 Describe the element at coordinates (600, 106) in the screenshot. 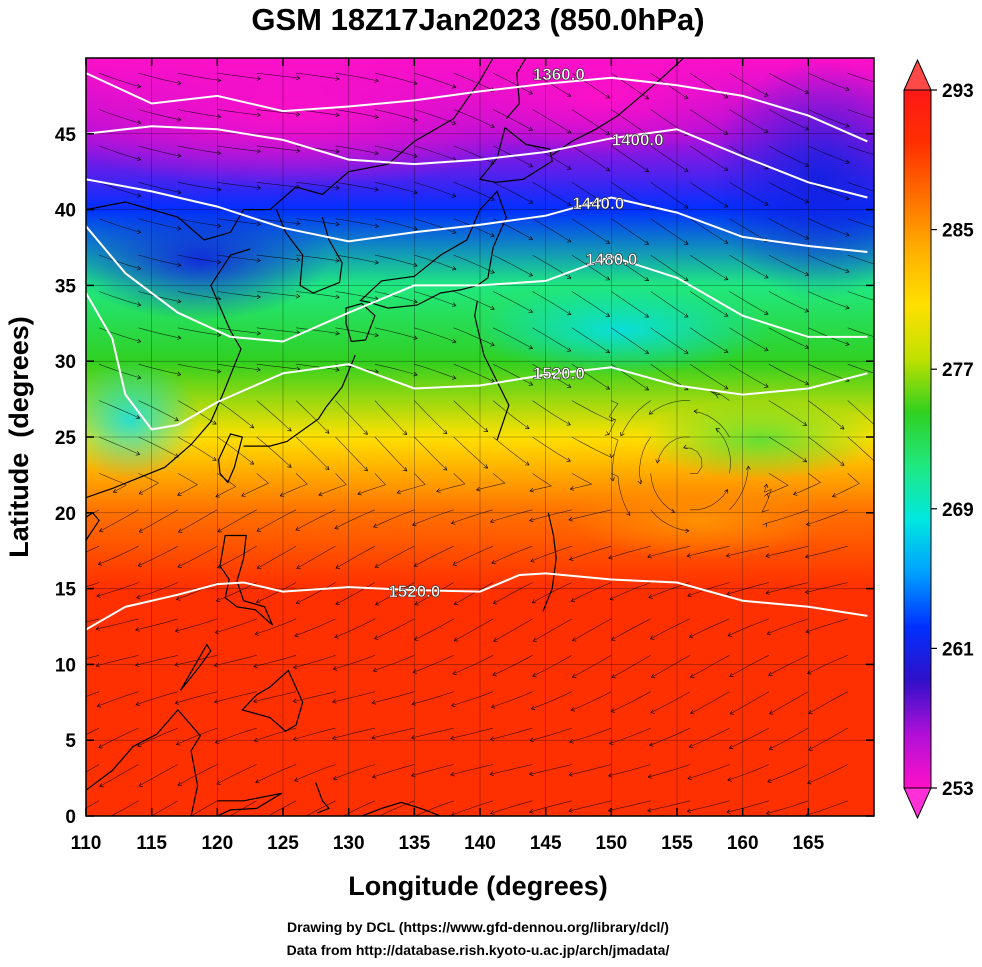

I see `magenta-cold-core-east` at that location.